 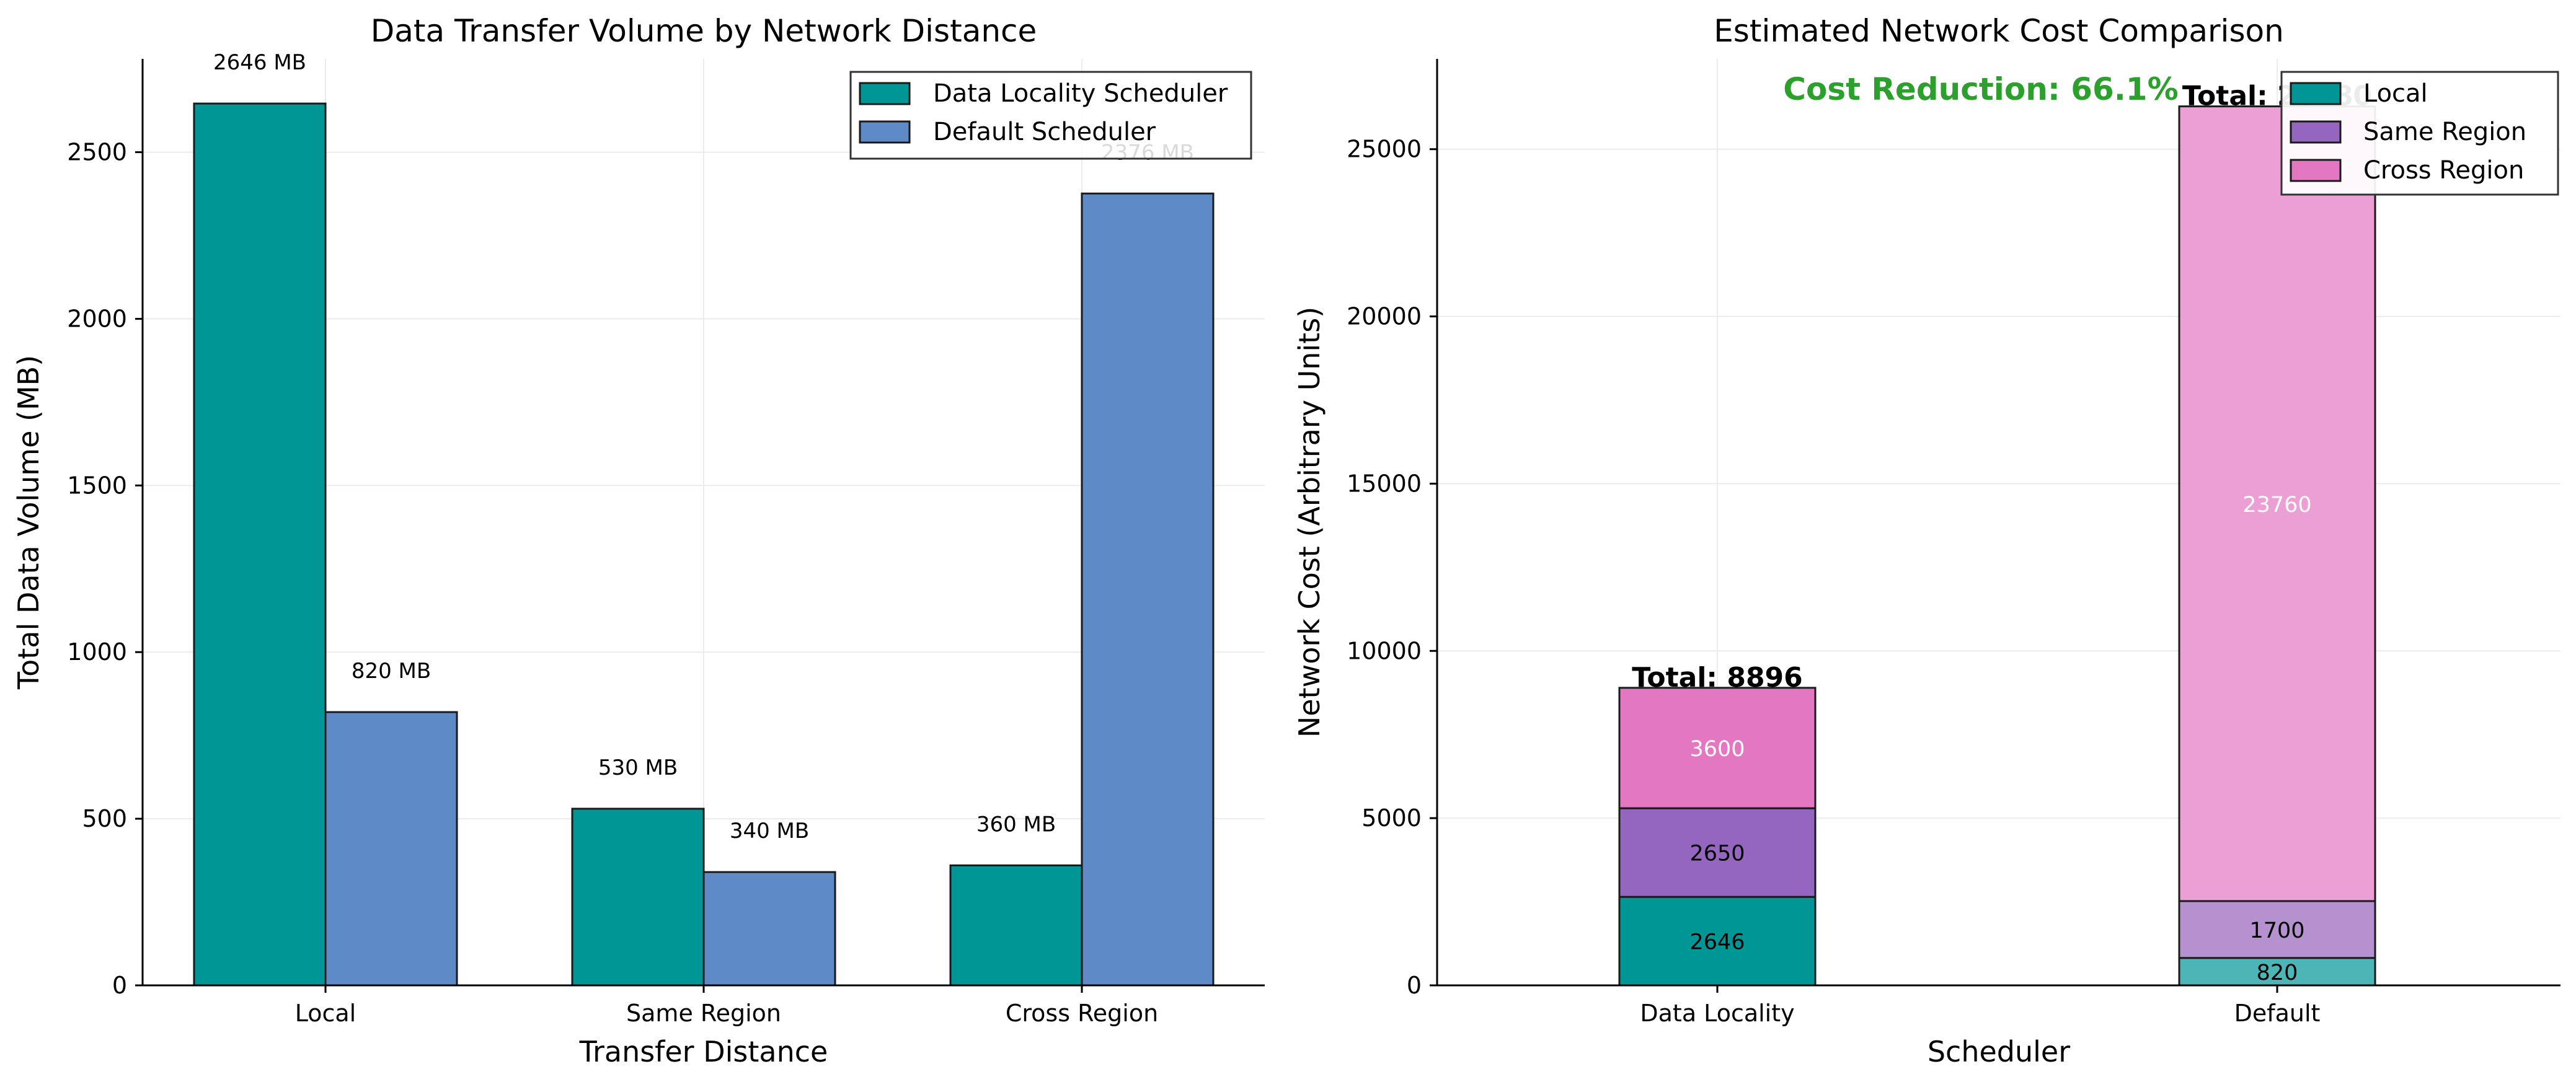 I want to click on c2-xlabel: Scheduler, so click(x=1999, y=1051).